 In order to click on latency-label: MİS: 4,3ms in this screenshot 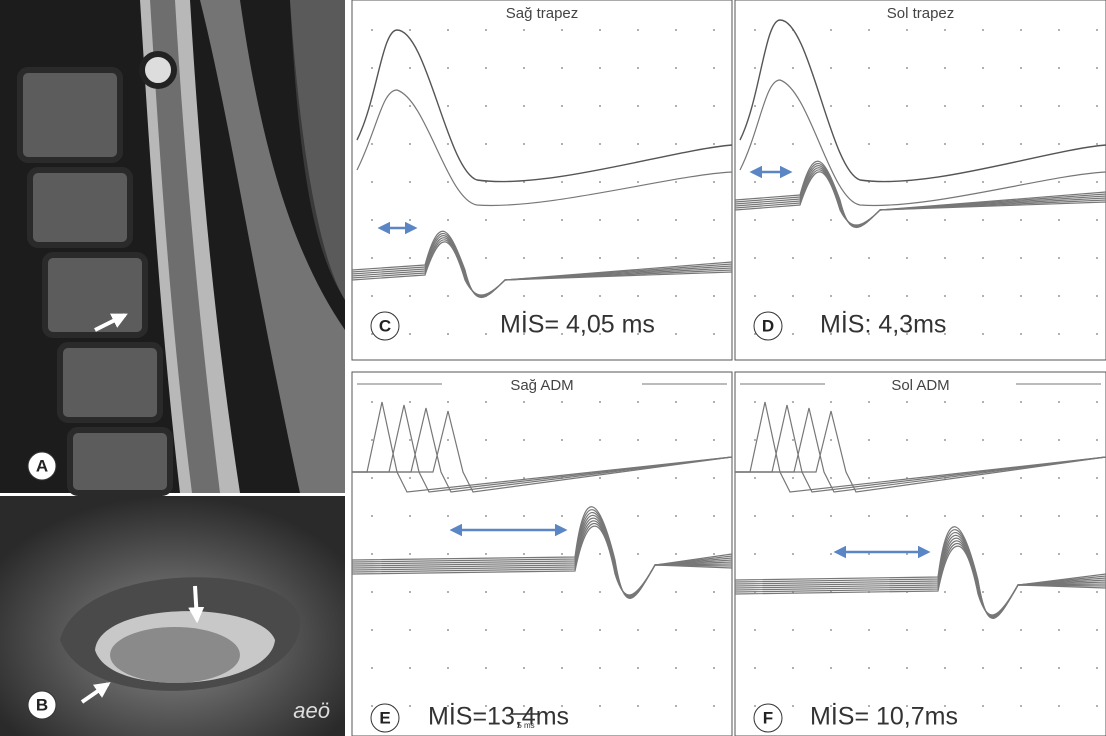, I will do `click(883, 324)`.